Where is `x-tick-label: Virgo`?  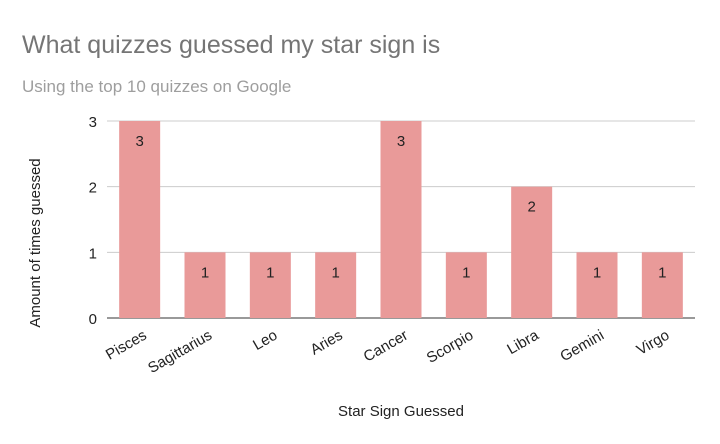 x-tick-label: Virgo is located at coordinates (653, 343).